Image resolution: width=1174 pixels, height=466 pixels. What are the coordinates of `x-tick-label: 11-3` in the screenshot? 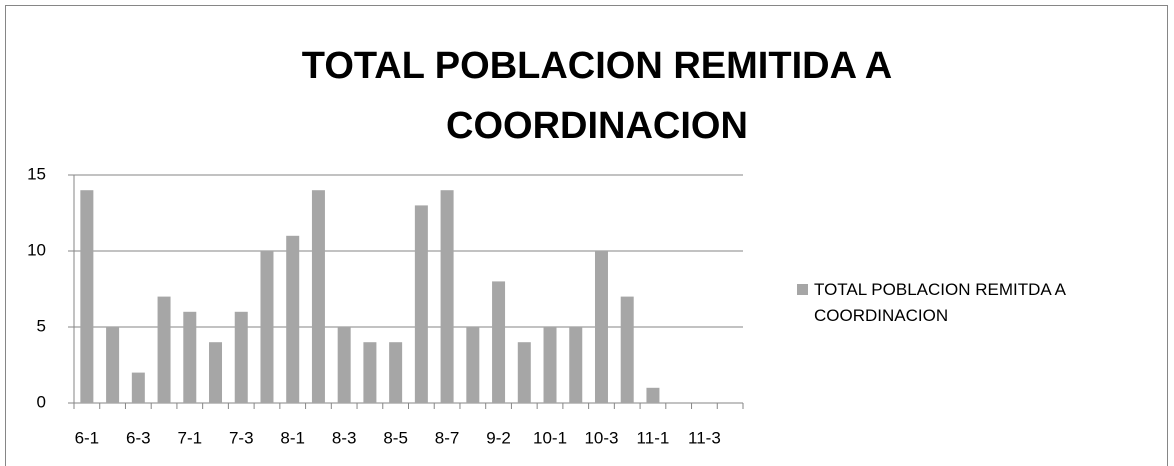 It's located at (704, 437).